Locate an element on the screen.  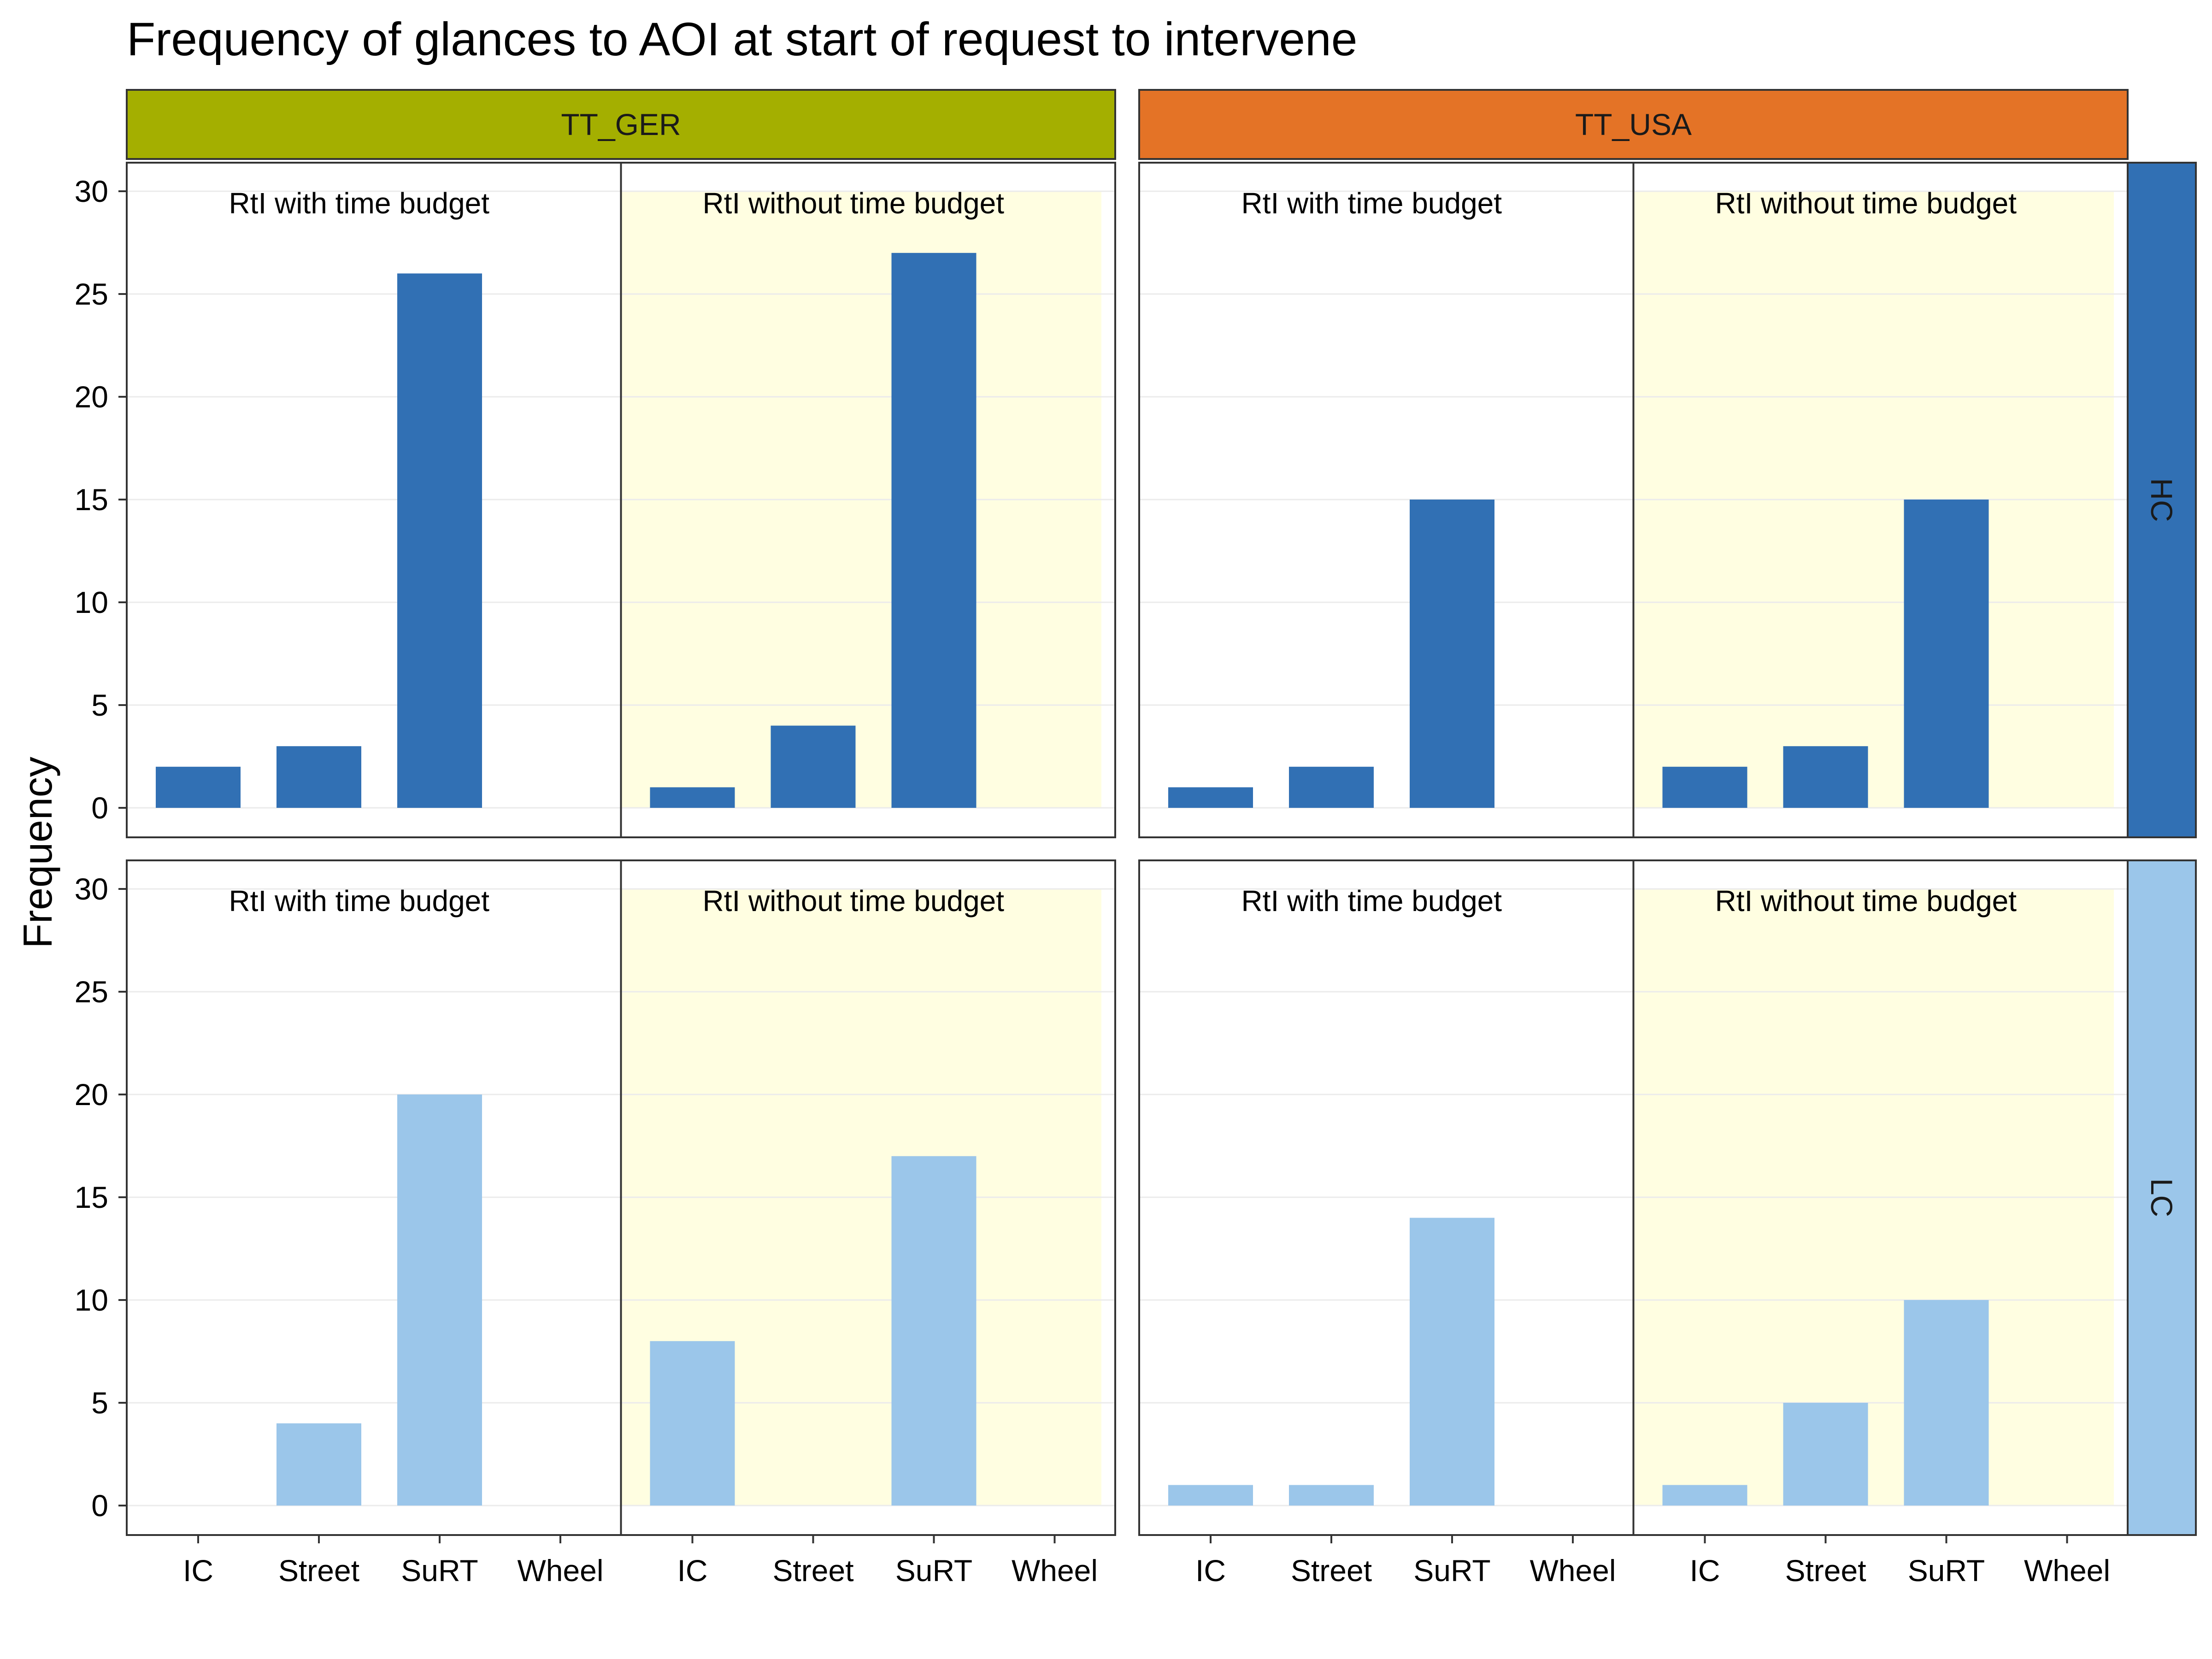
bar-tt-ger-hc-with-street is located at coordinates (318, 777).